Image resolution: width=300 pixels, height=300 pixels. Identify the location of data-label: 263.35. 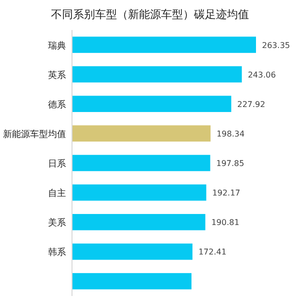
(276, 45).